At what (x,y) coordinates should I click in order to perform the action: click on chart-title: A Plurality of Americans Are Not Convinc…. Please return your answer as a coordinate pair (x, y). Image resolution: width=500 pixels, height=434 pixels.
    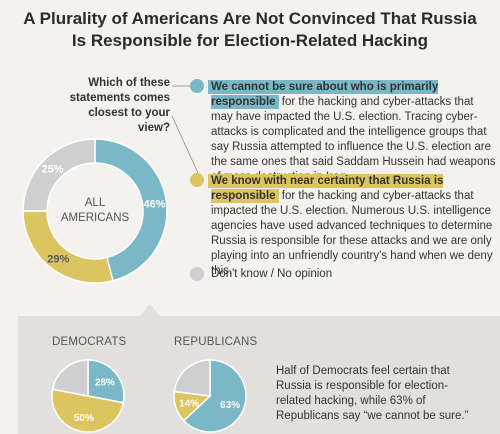
    Looking at the image, I should click on (250, 30).